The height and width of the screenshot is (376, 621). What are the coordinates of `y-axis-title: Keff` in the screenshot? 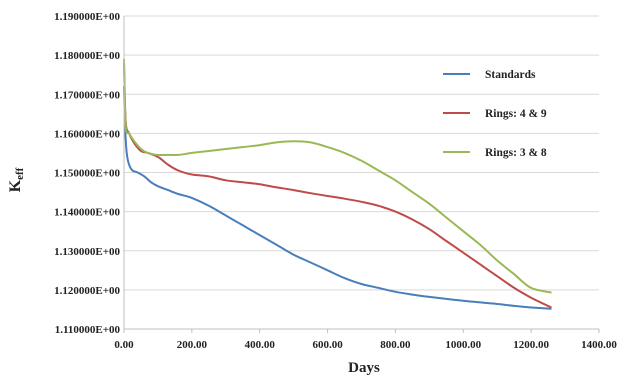 It's located at (16, 179).